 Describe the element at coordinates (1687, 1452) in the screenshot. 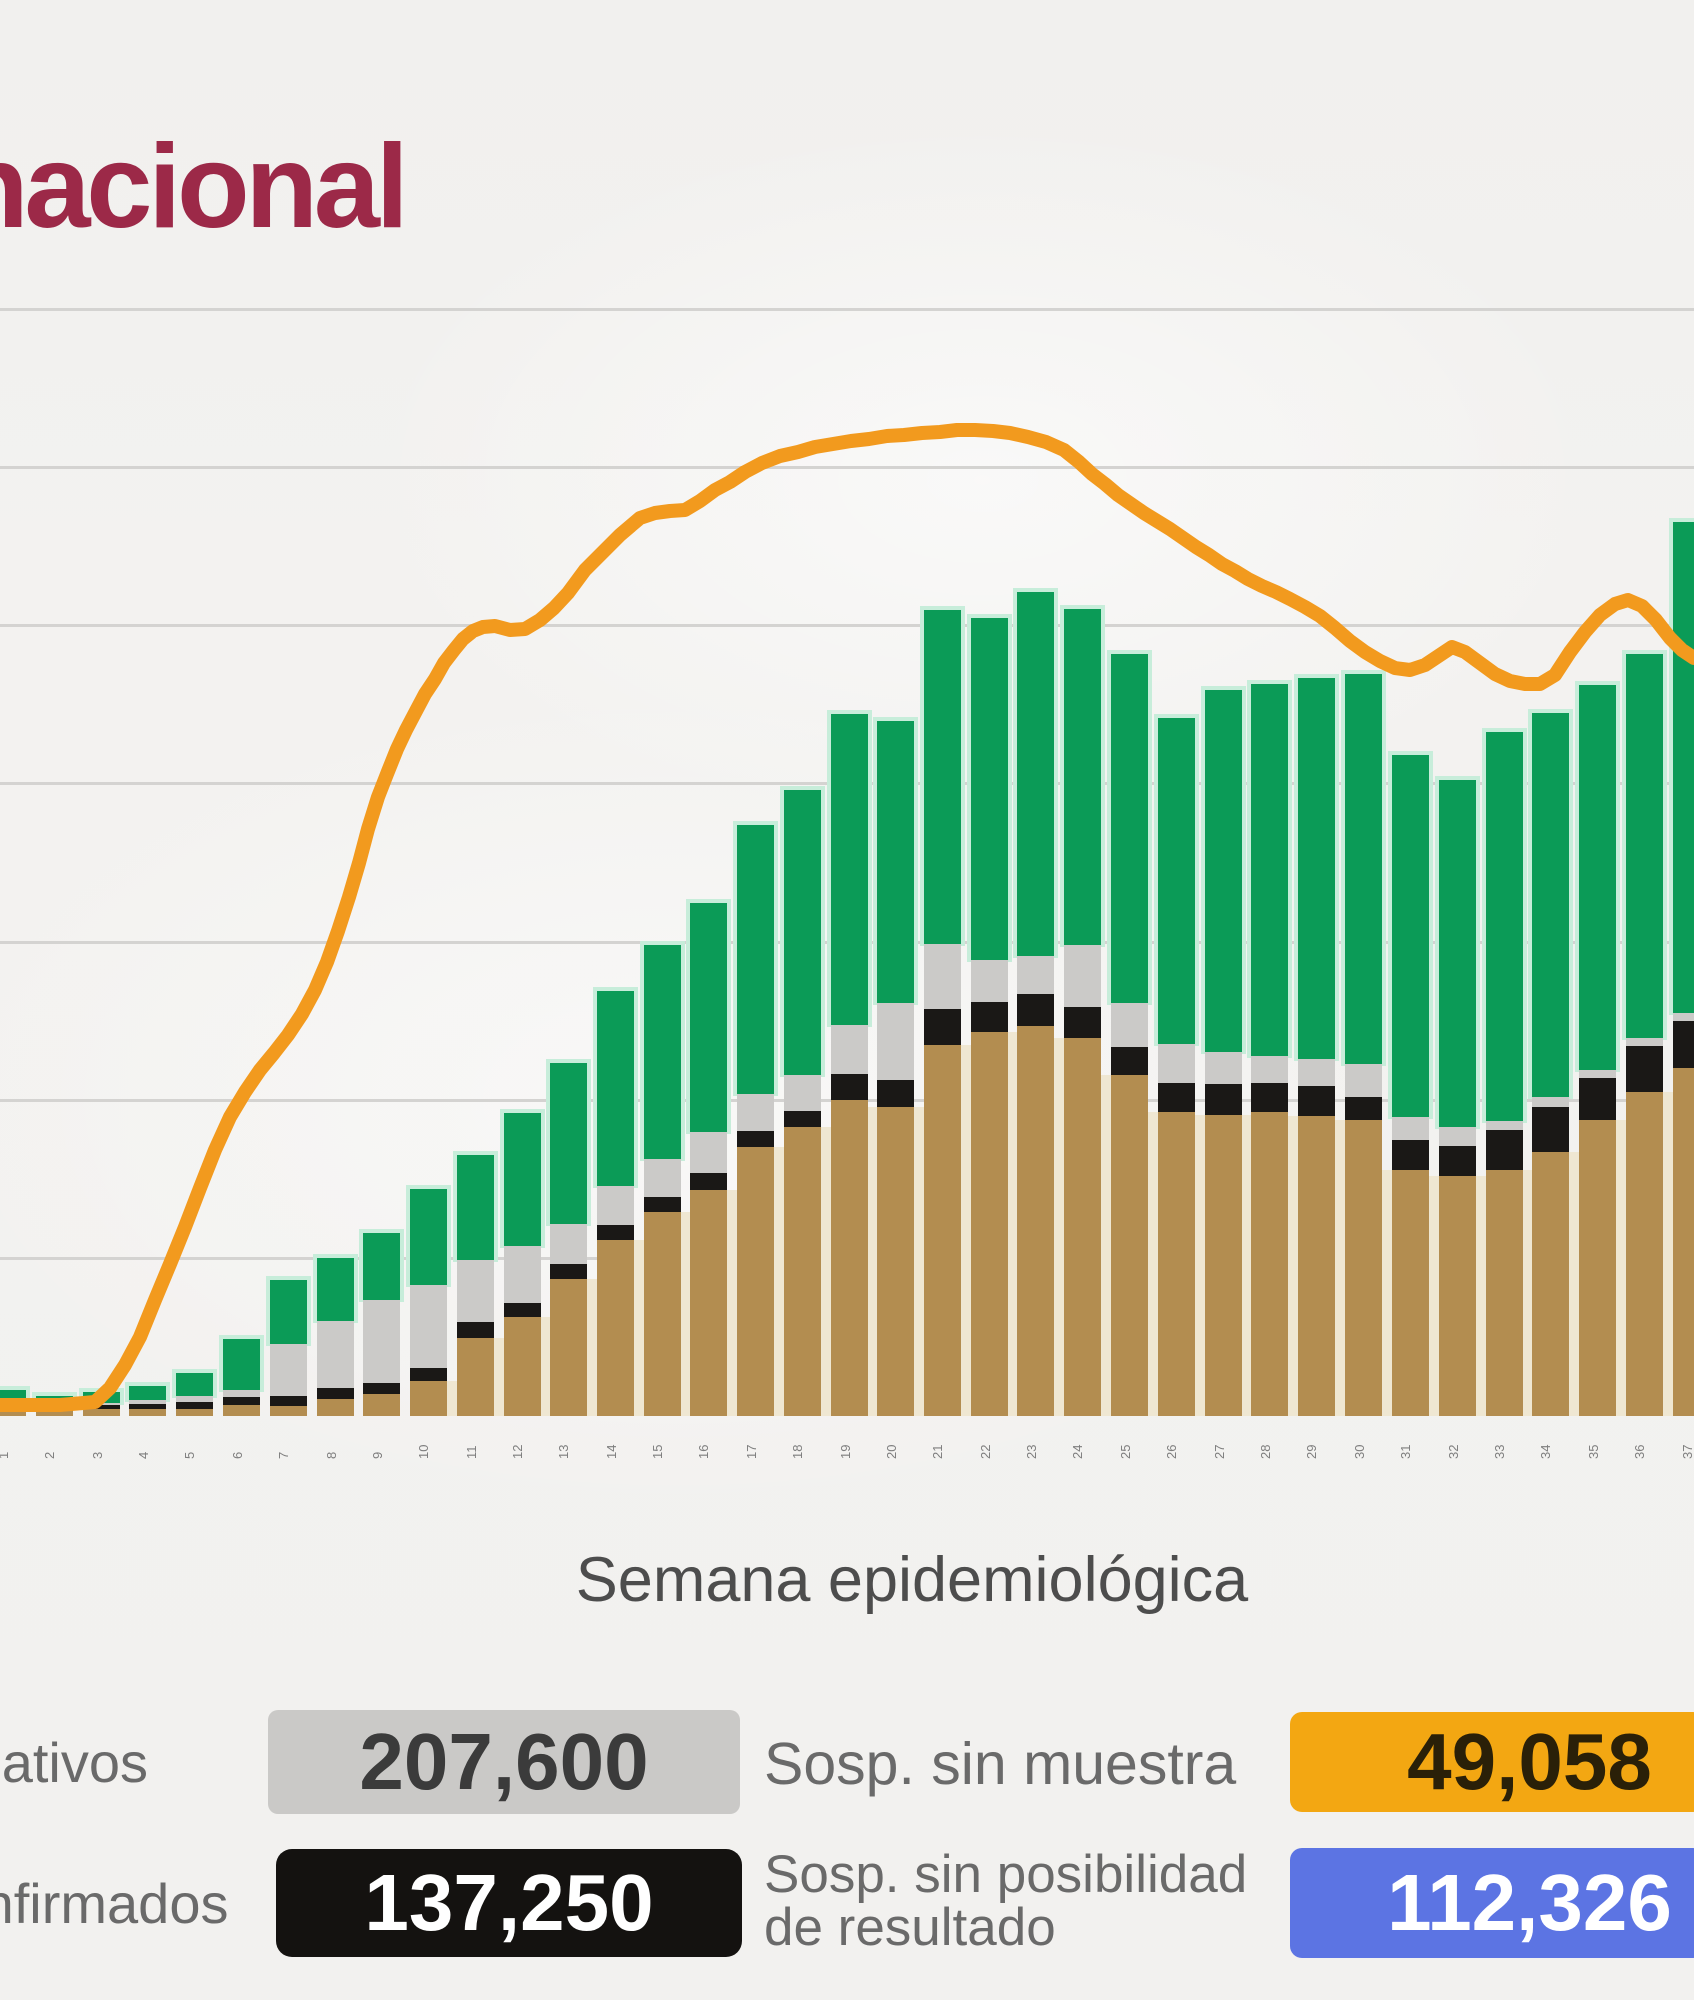

I see `svg-text: 37` at that location.